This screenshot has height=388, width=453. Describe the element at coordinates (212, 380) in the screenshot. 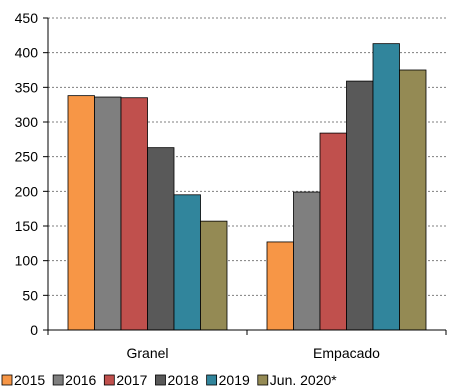

I see `legend-swatch-2019` at that location.